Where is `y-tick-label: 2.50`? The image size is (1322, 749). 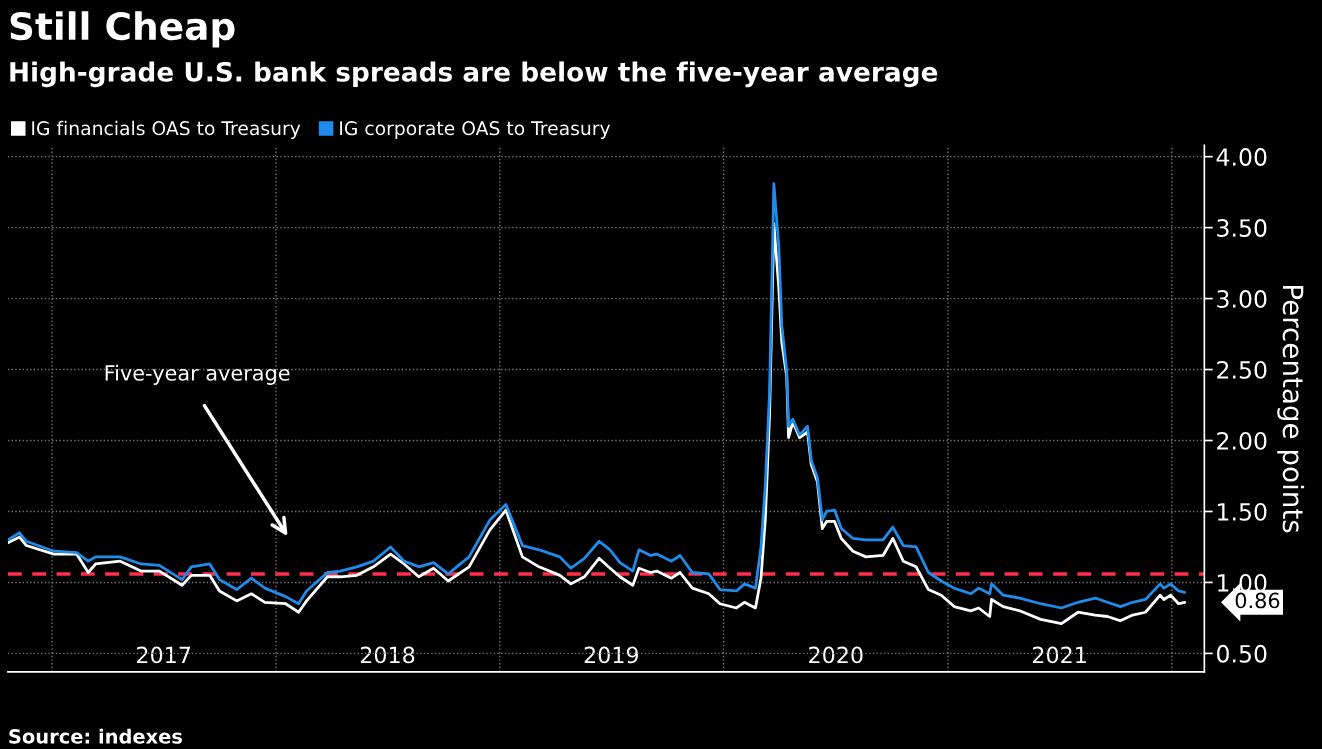
y-tick-label: 2.50 is located at coordinates (1242, 370).